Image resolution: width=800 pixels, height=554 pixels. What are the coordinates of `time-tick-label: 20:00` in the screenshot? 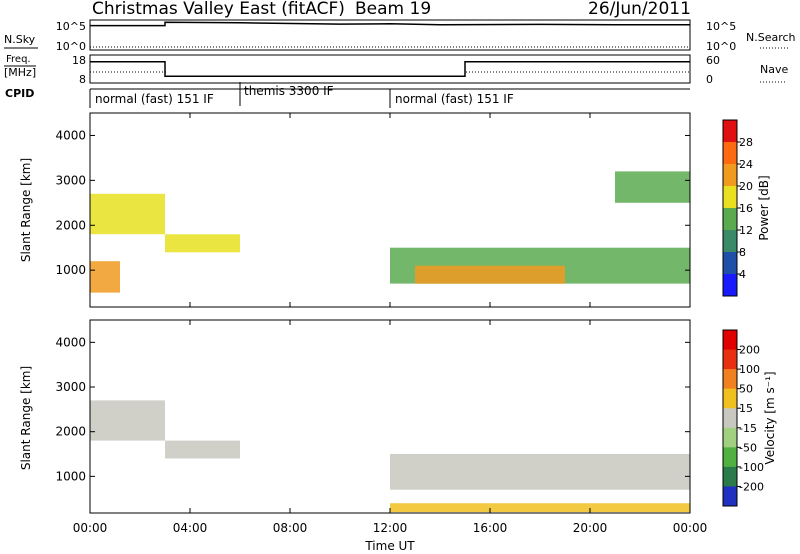 It's located at (590, 528).